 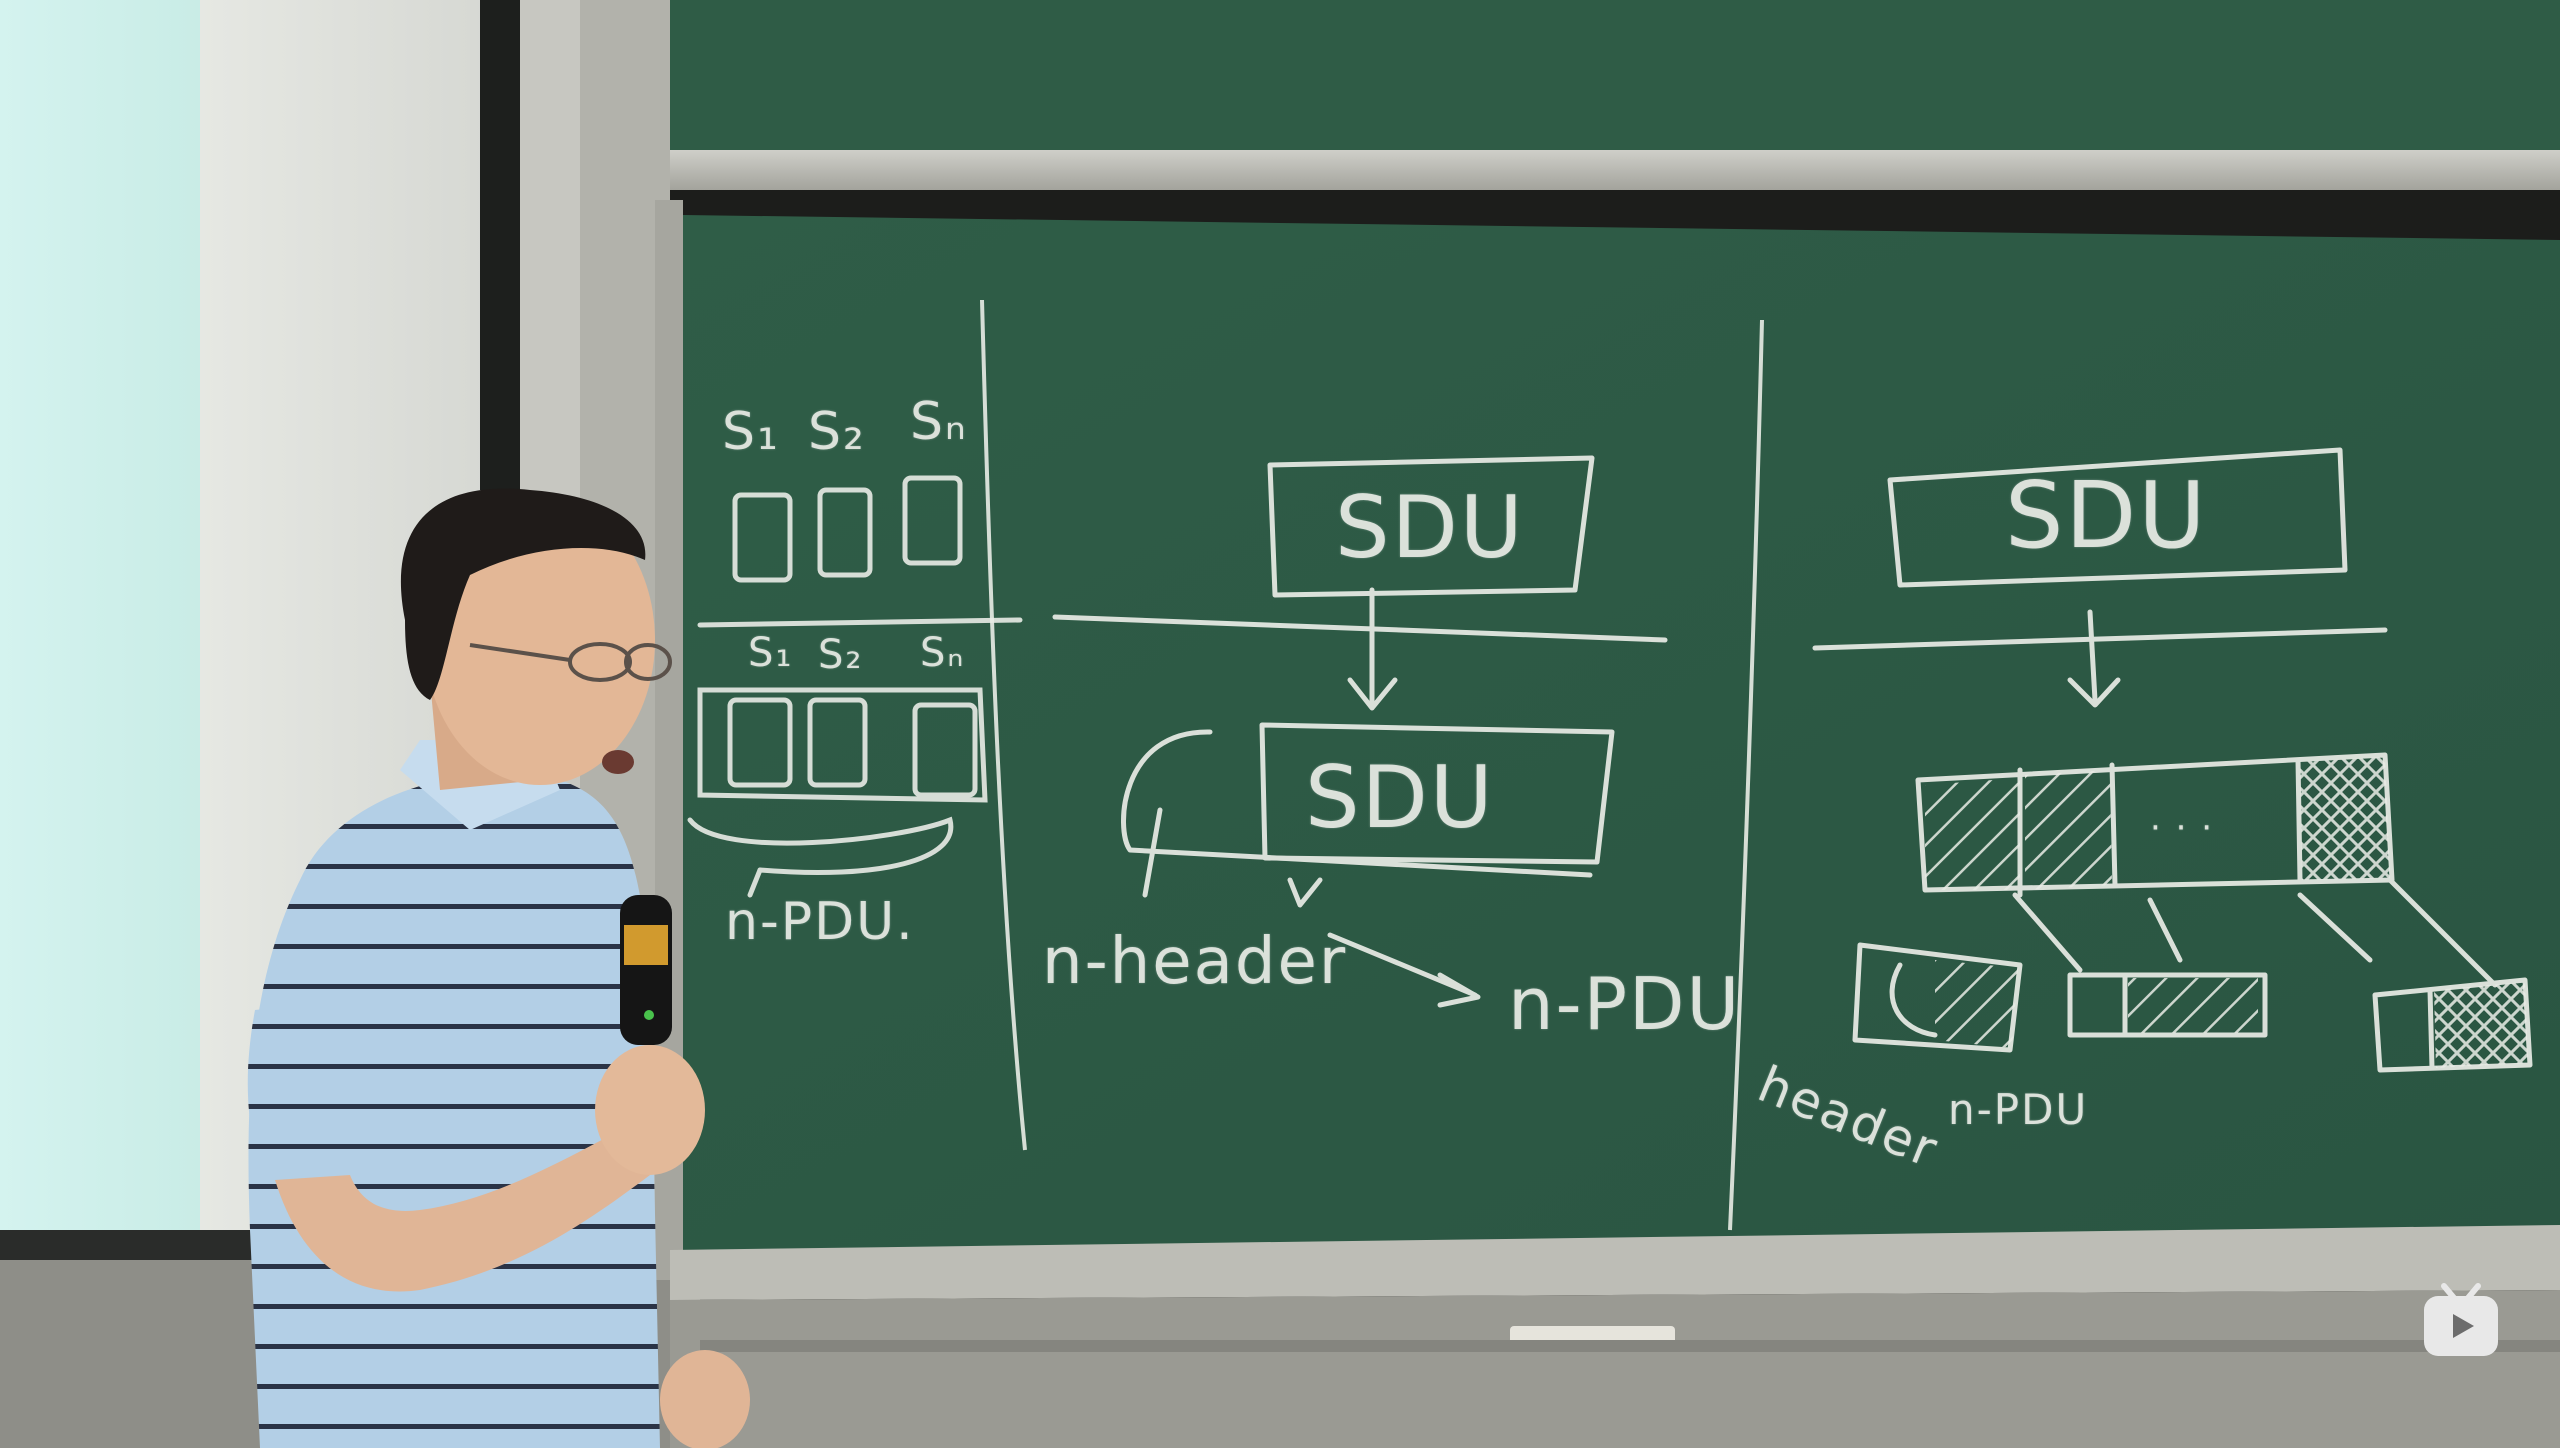 I want to click on middle-pdu-label: n-PDU, so click(x=1625, y=1004).